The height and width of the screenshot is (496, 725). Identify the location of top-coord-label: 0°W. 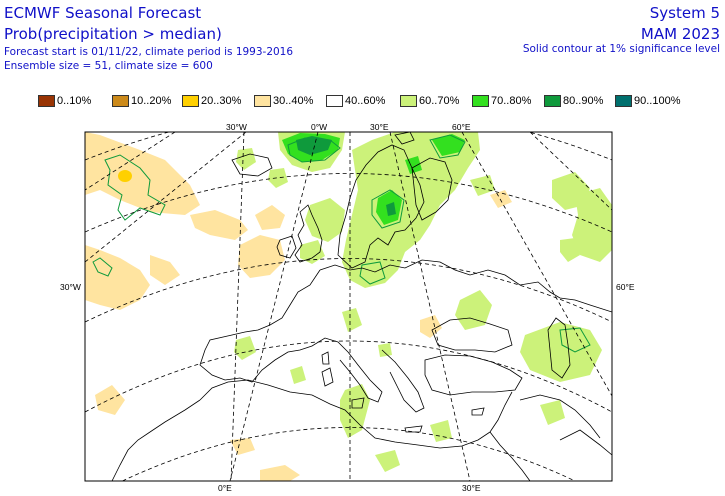
(319, 127).